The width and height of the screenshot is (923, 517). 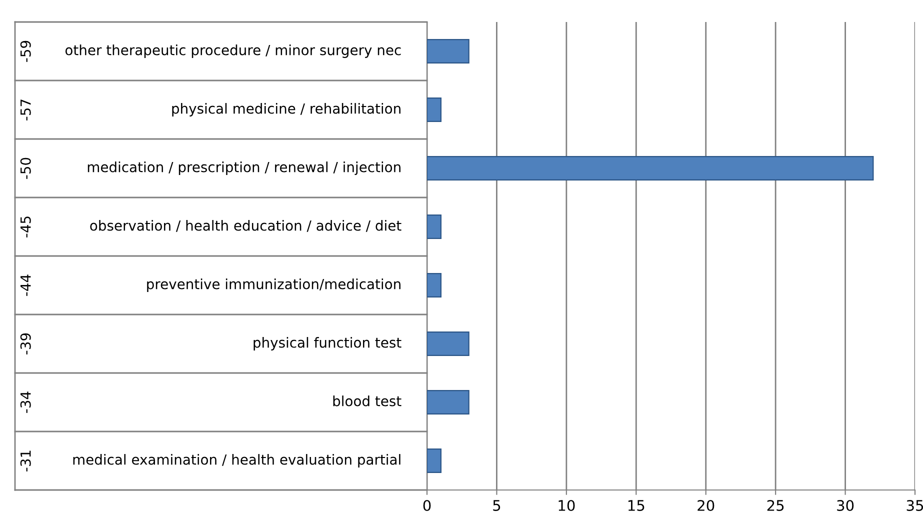 What do you see at coordinates (775, 506) in the screenshot?
I see `x-tick-label: 25` at bounding box center [775, 506].